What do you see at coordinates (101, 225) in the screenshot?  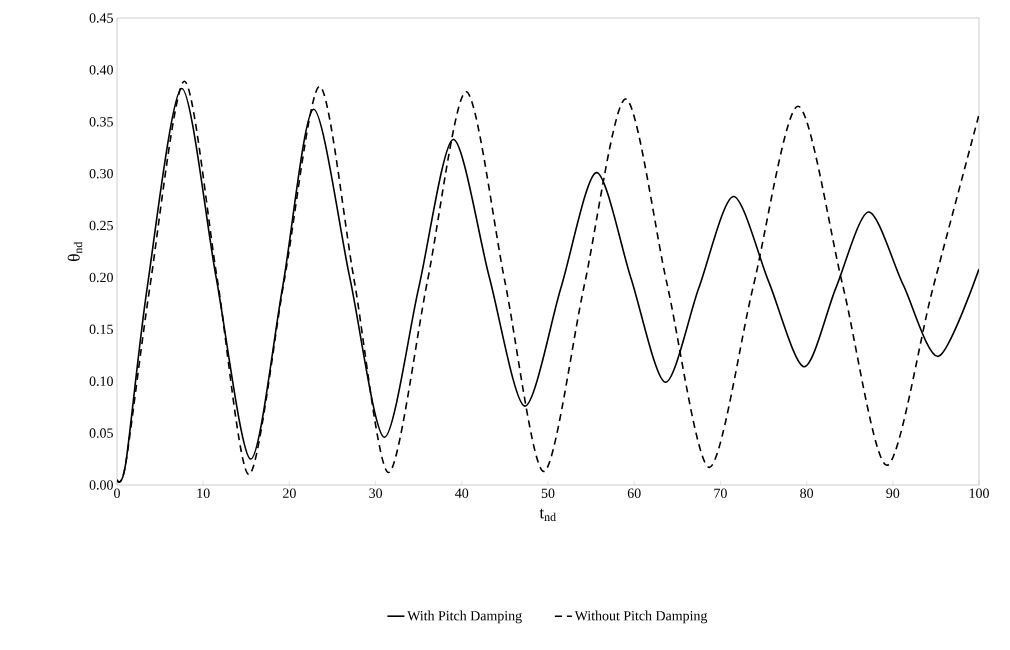 I see `y-tick-label: 0.25` at bounding box center [101, 225].